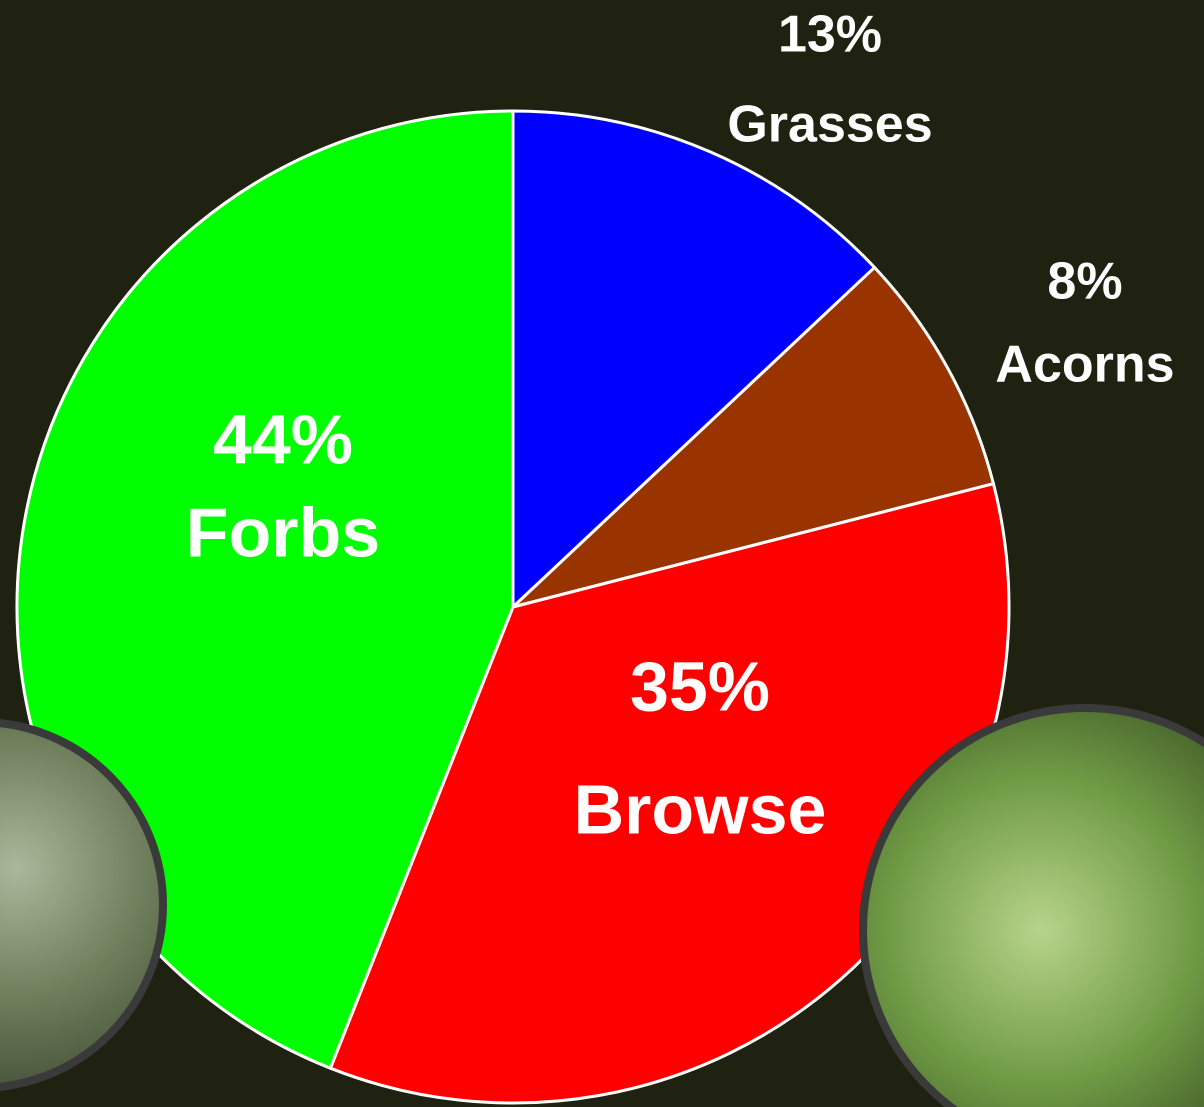 Image resolution: width=1204 pixels, height=1107 pixels. What do you see at coordinates (1084, 365) in the screenshot?
I see `category-label: Acorns` at bounding box center [1084, 365].